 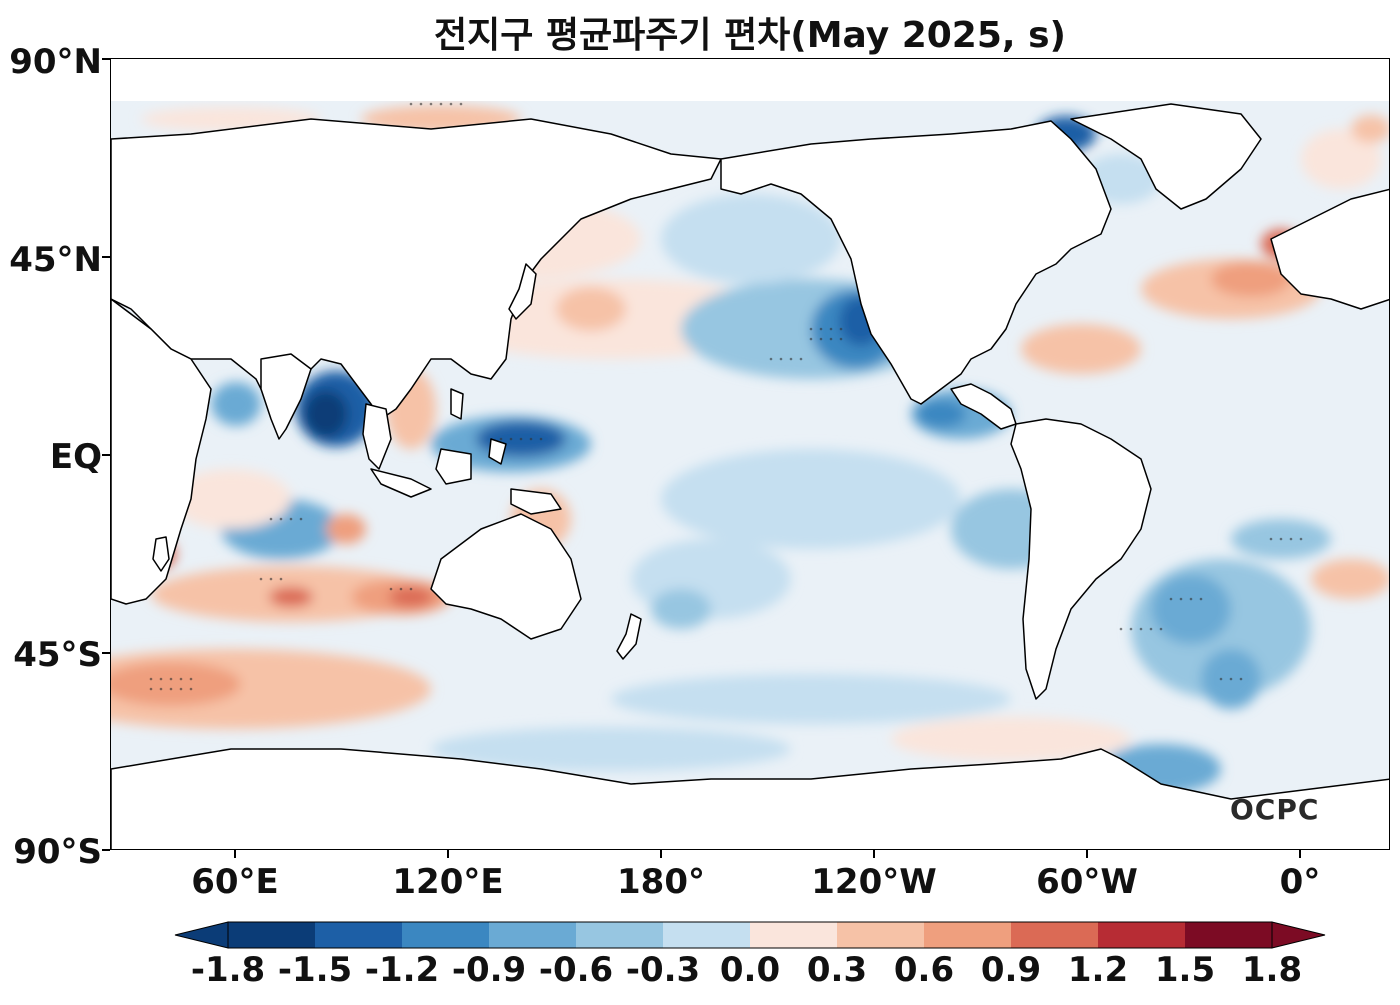 What do you see at coordinates (874, 882) in the screenshot?
I see `x-tick-label: 120°W` at bounding box center [874, 882].